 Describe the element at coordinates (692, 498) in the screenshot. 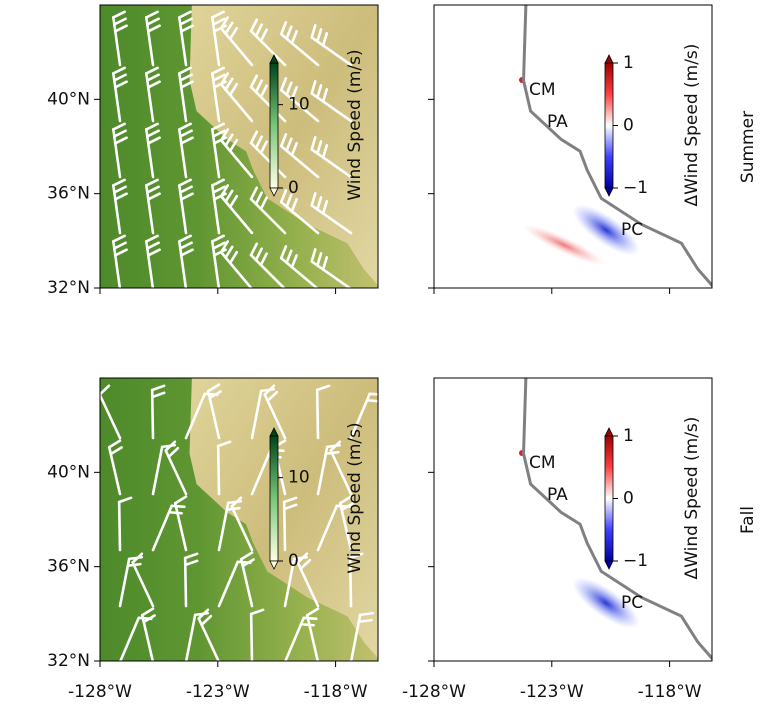

I see `colorbar-label: ΔWind Speed (m/s)` at that location.